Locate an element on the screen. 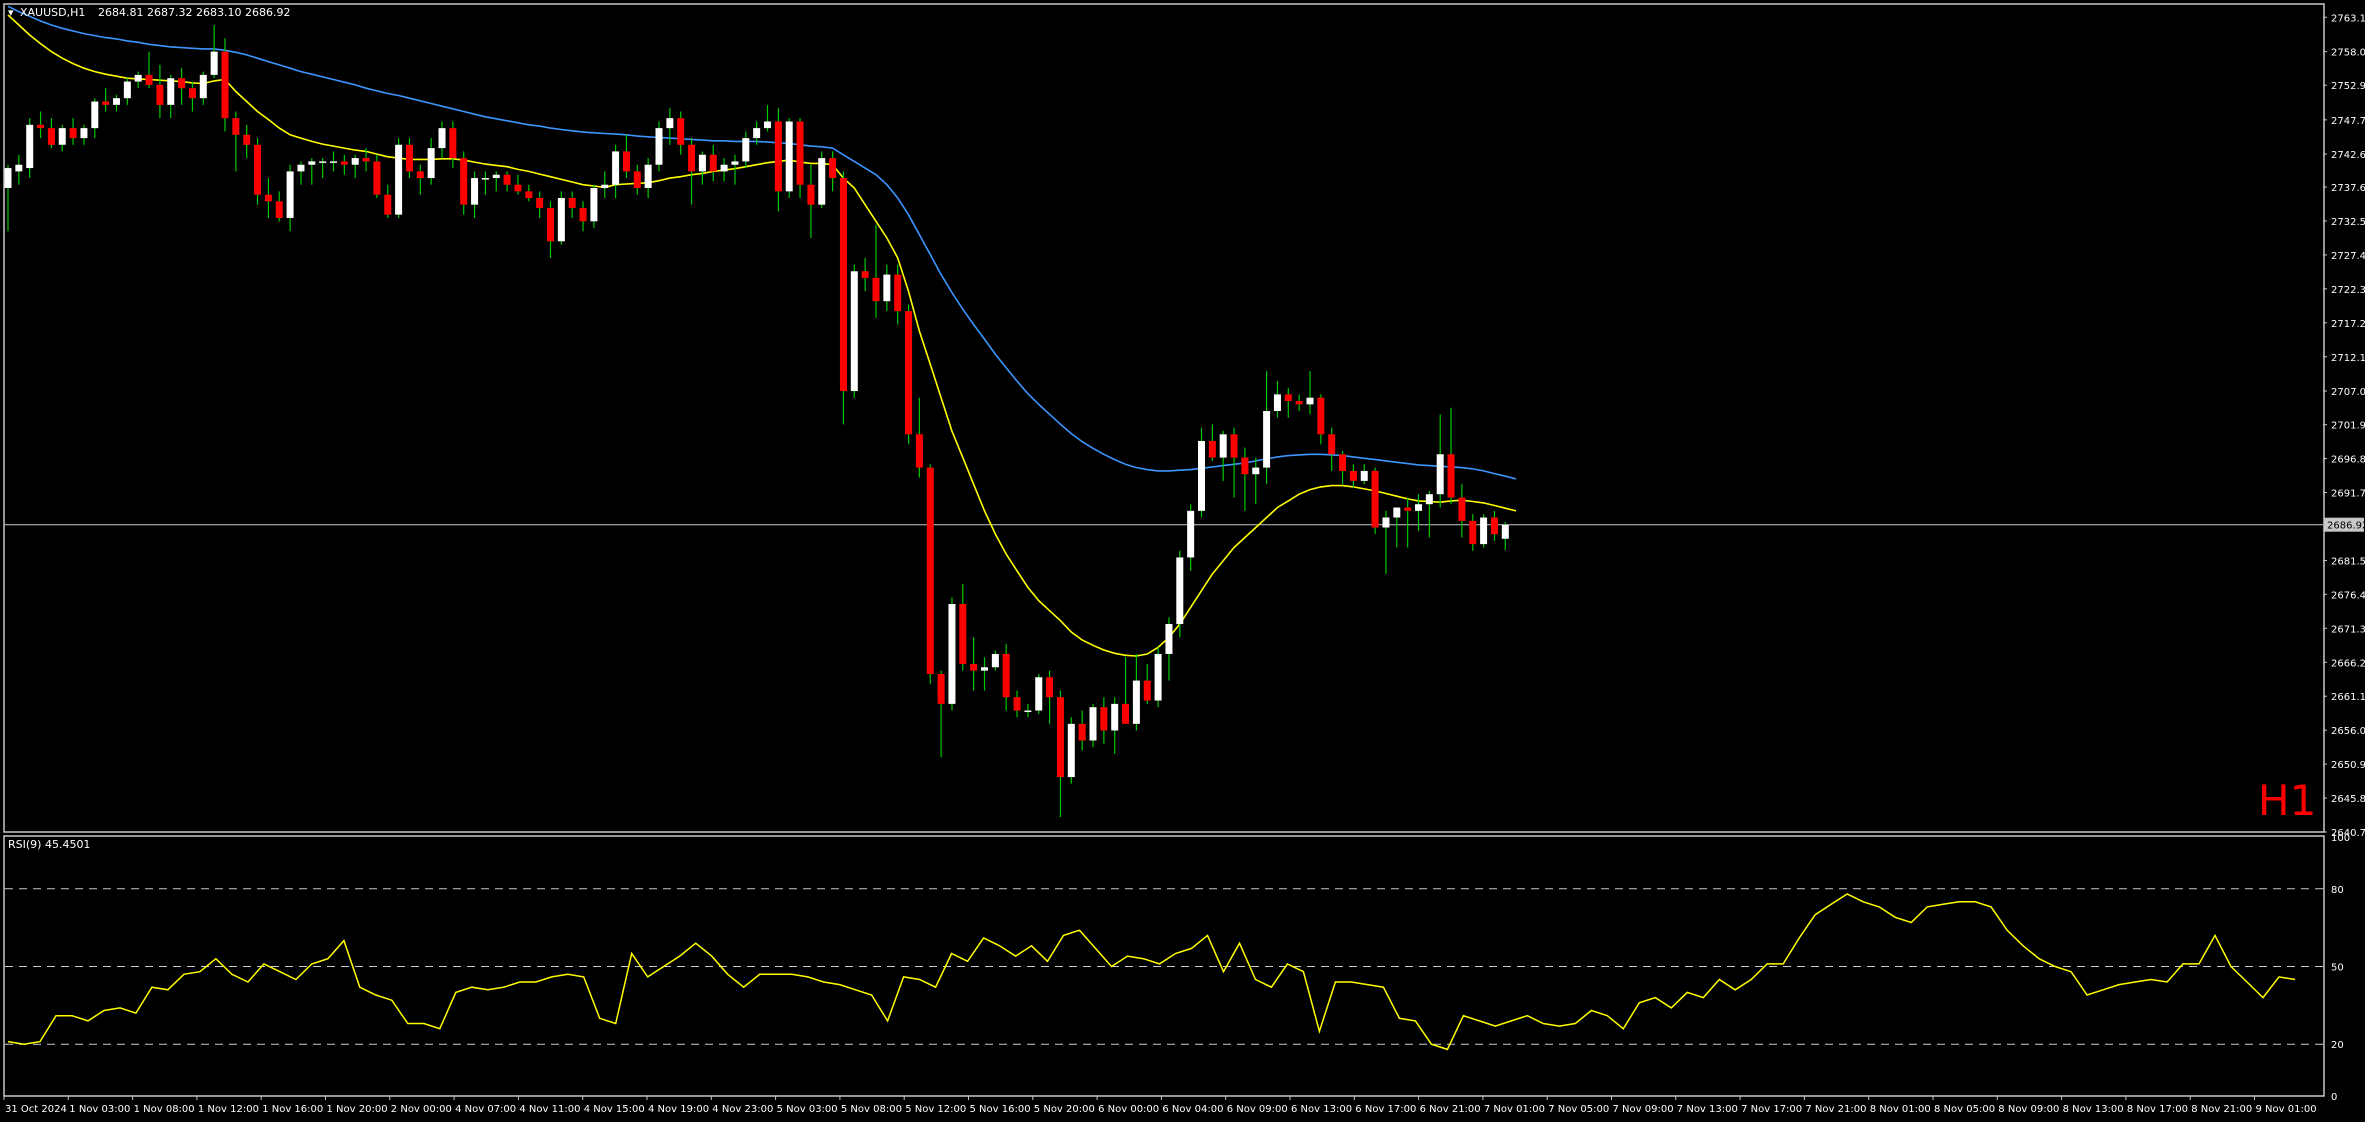  symbol-menu-icon: ▾ is located at coordinates (11, 12).